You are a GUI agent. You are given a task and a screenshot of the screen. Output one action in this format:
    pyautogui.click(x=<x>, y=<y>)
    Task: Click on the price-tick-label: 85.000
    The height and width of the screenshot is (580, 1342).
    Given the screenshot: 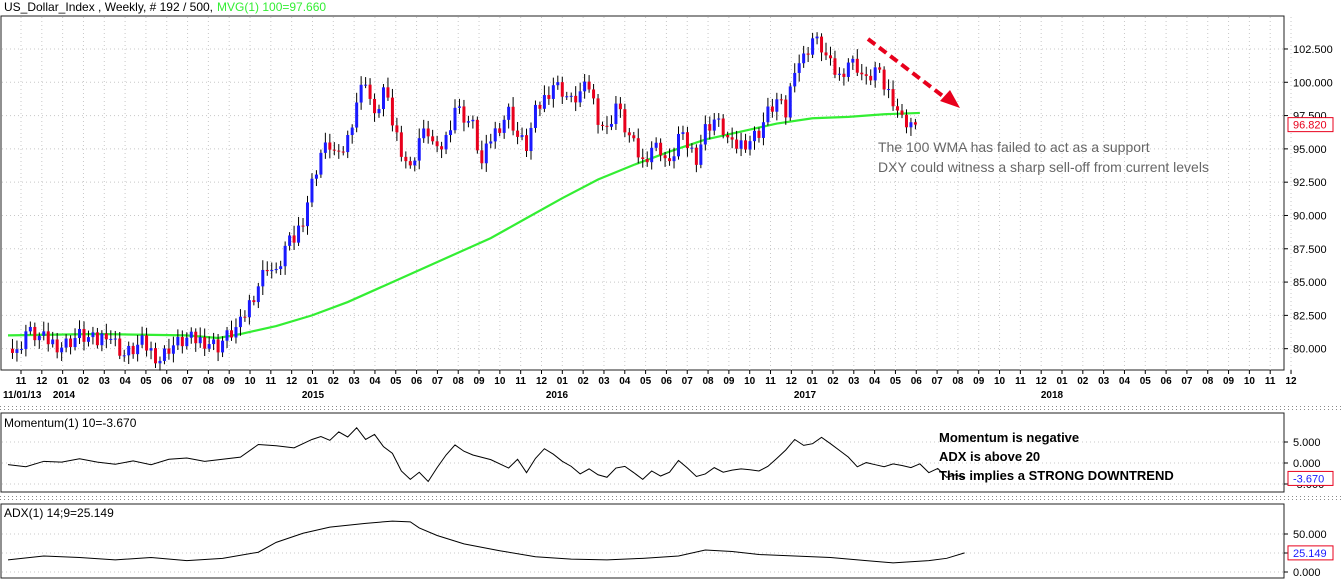 What is the action you would take?
    pyautogui.click(x=1310, y=283)
    